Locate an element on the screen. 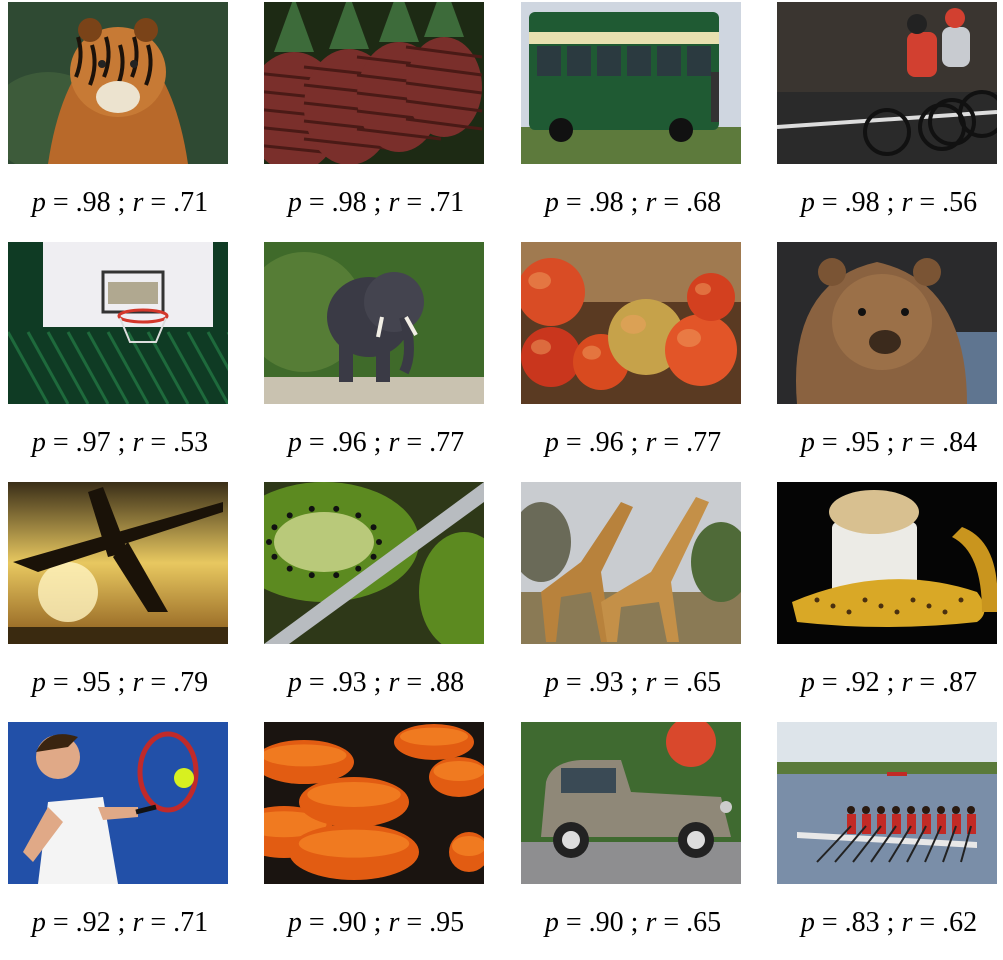  score-caption: p = .97 ; r = .53 is located at coordinates (120, 442).